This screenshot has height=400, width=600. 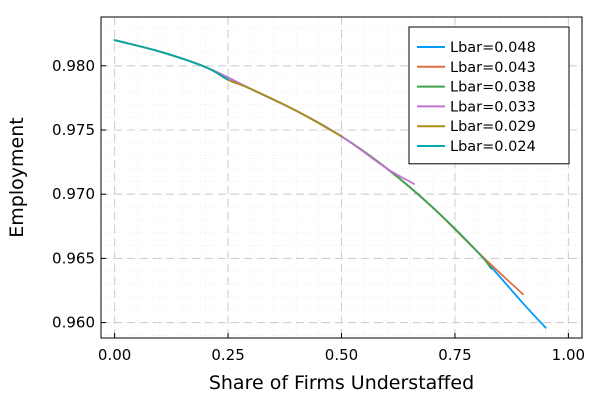 I want to click on y-tick-label: 0.960, so click(x=73, y=323).